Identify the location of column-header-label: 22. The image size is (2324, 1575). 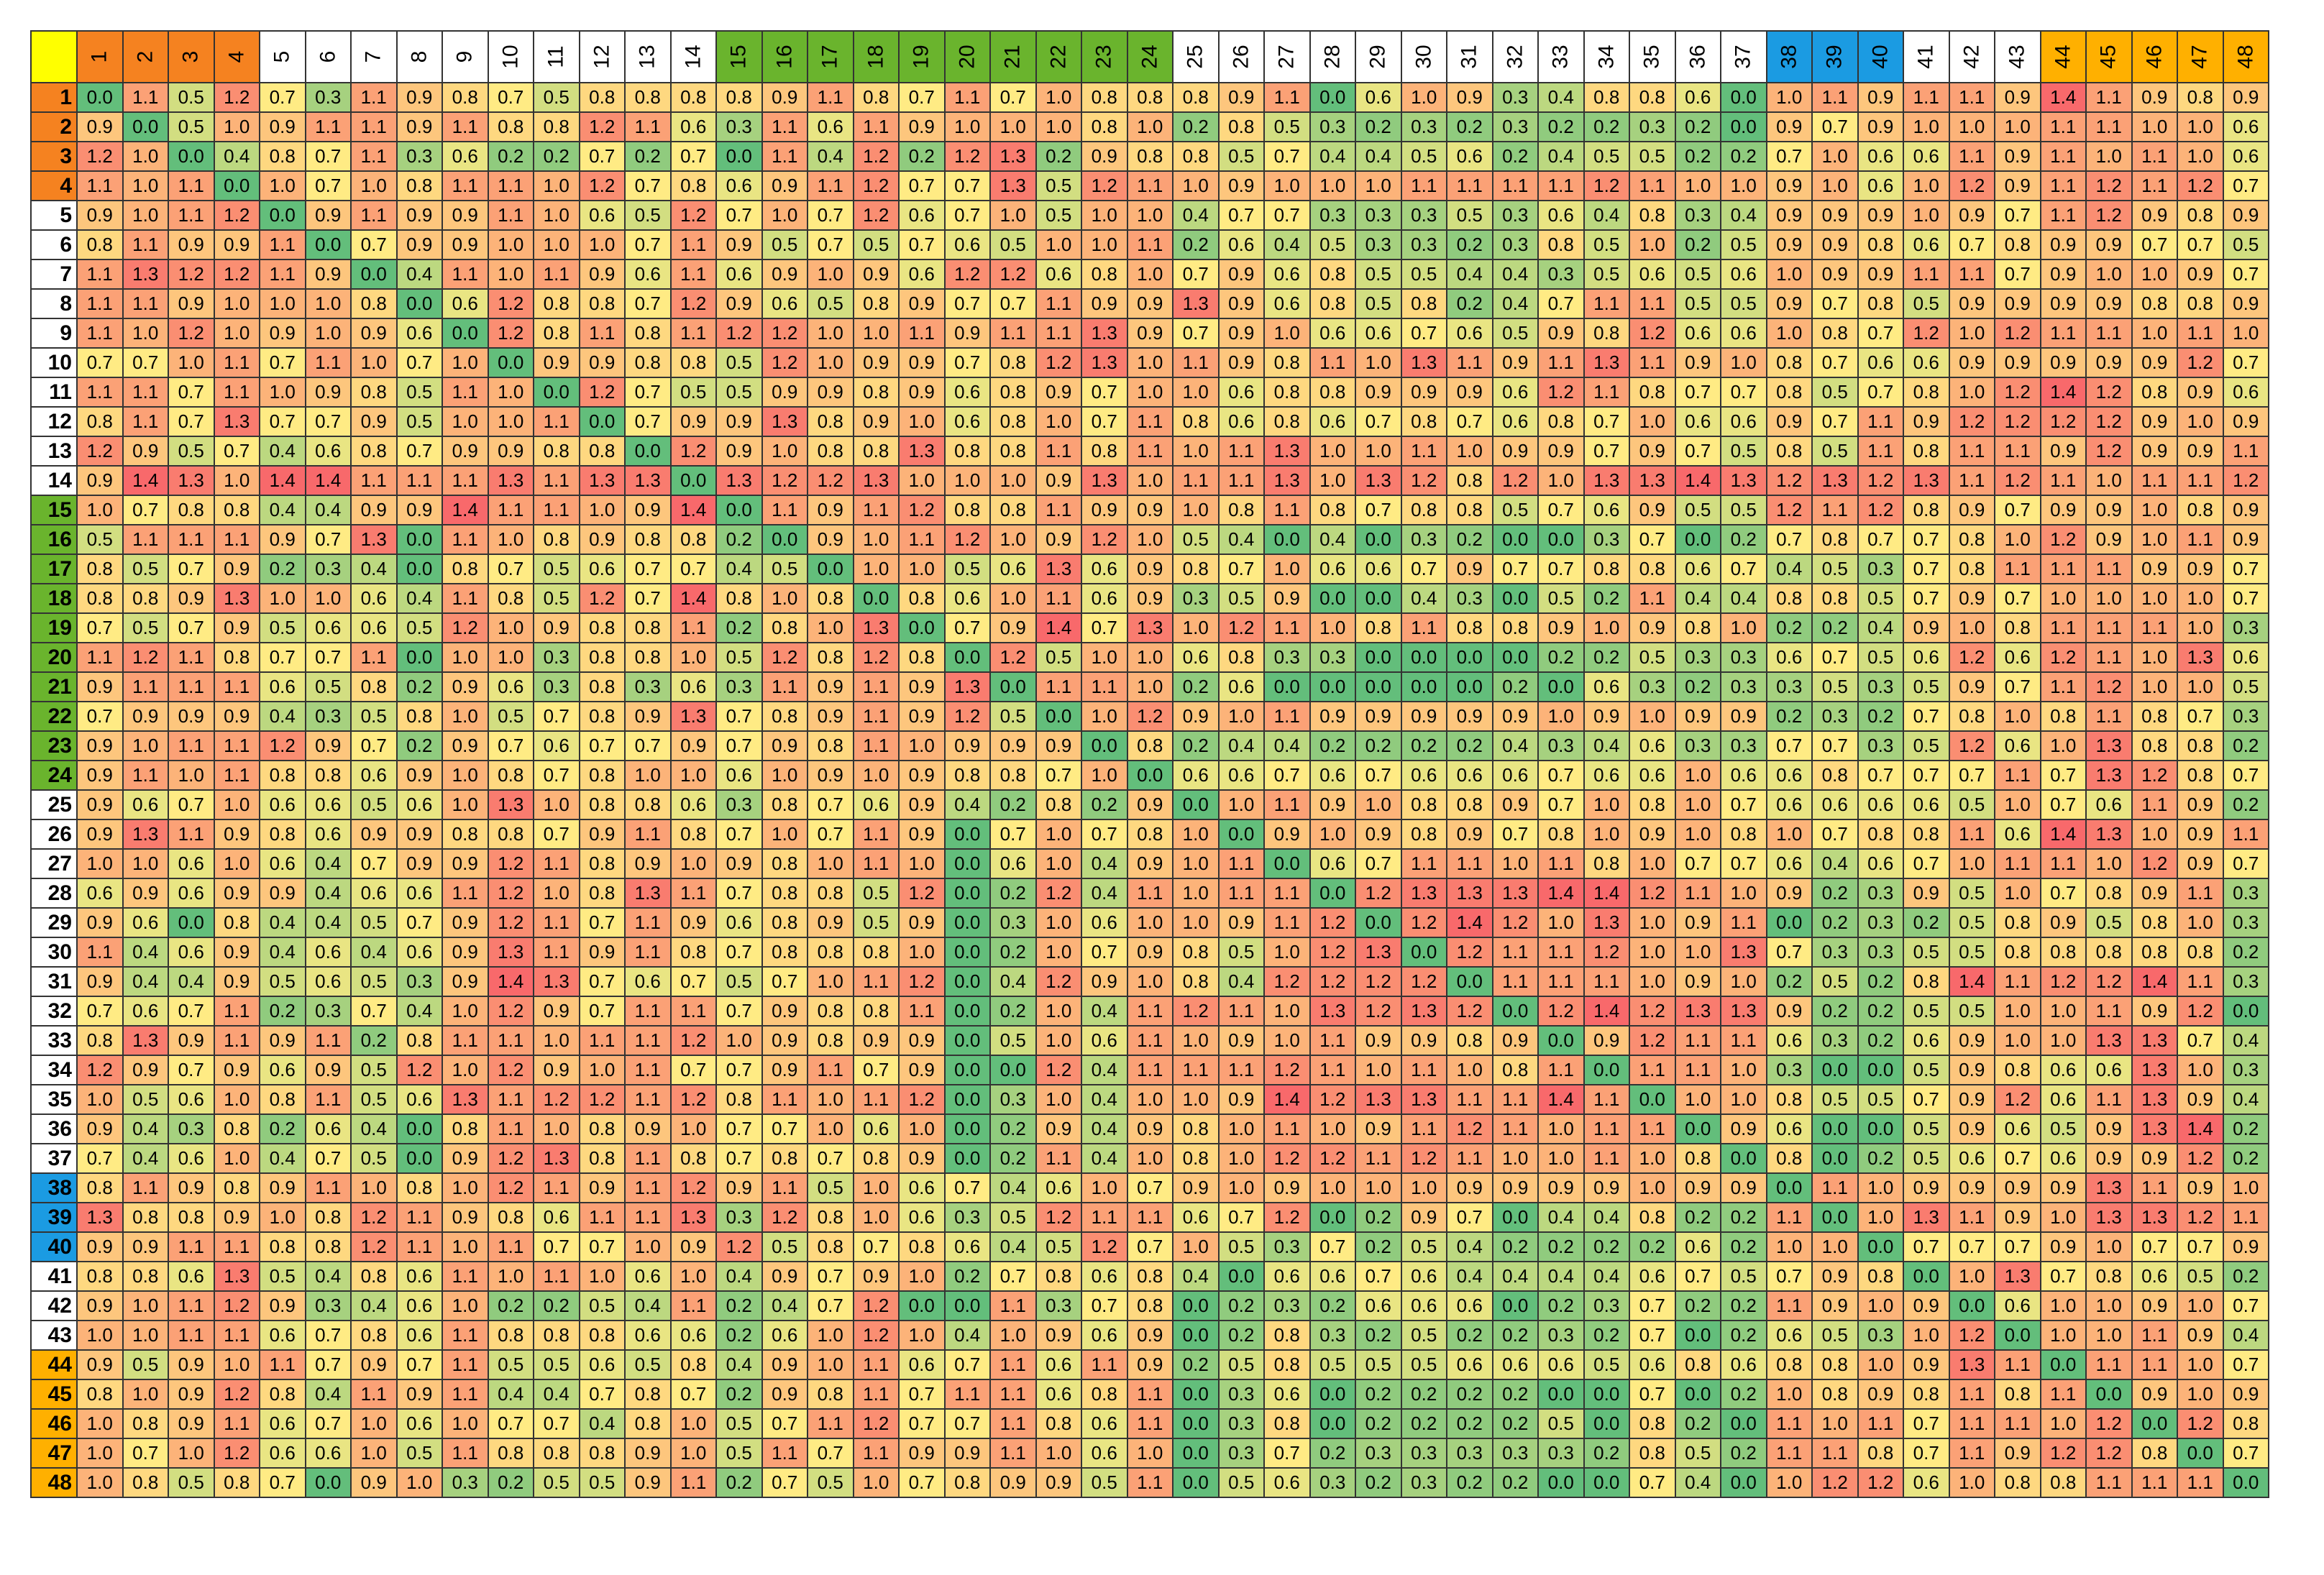
(1058, 57).